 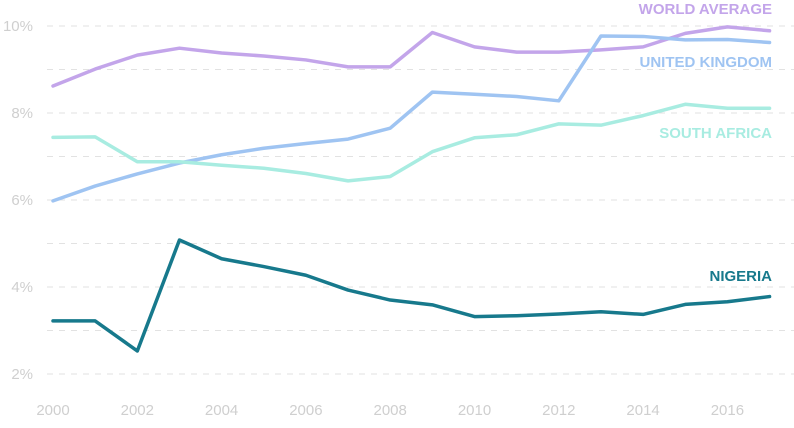 I want to click on series-label: NIGERIA, so click(x=740, y=276).